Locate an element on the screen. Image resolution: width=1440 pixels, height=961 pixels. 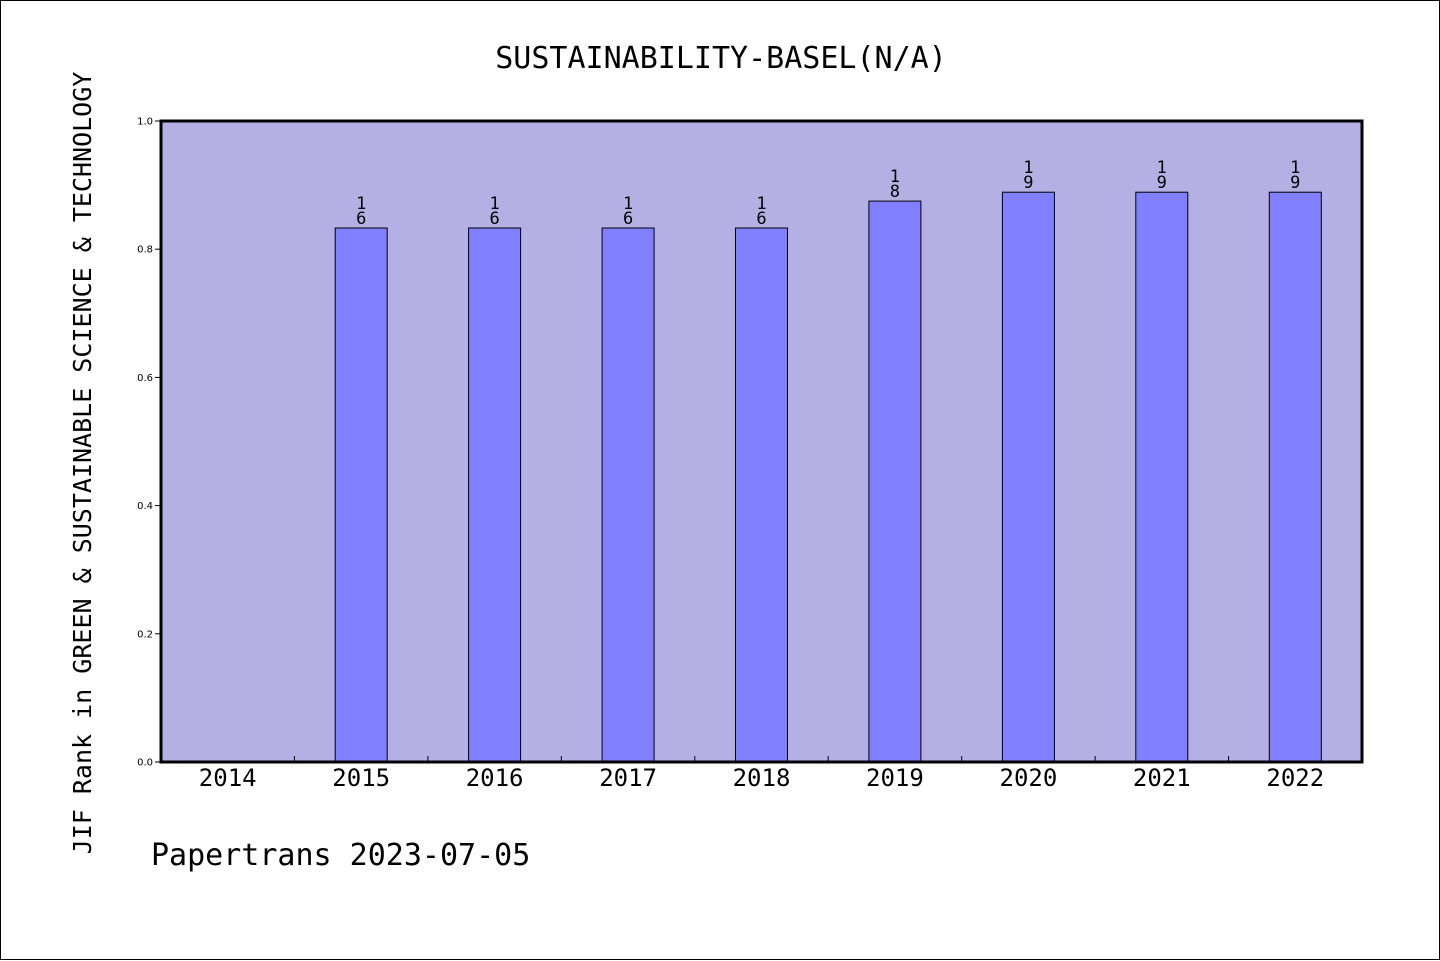
x-tick-label-2020: 2020 is located at coordinates (1029, 778).